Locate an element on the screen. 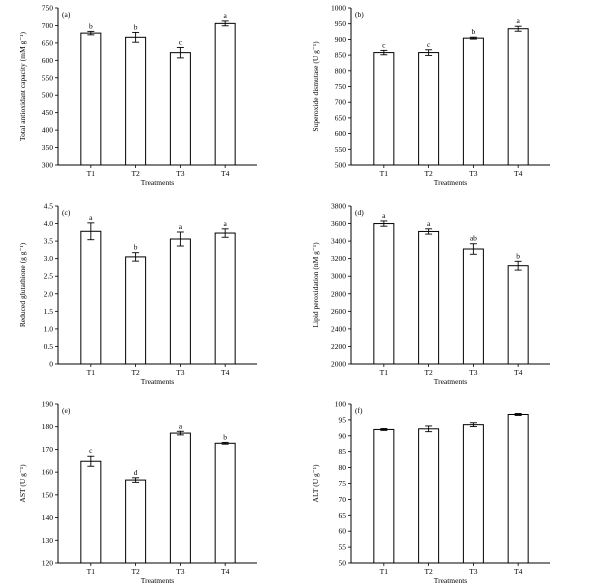 This screenshot has height=585, width=600. y-tick-label: 300 is located at coordinates (48, 165).